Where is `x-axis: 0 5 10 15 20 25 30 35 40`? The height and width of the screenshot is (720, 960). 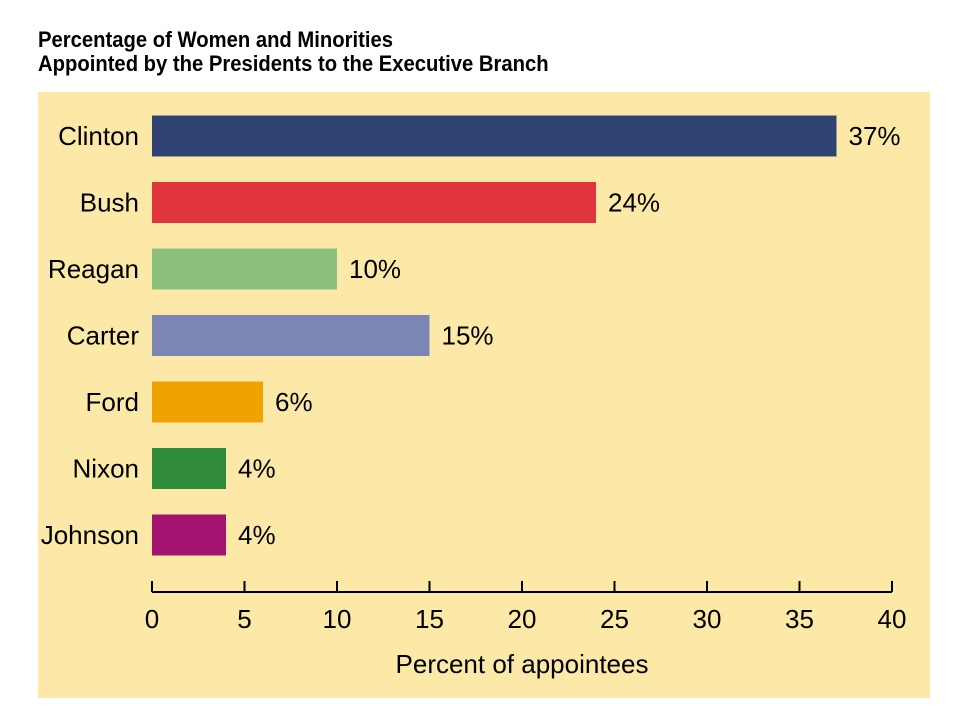 x-axis: 0 5 10 15 20 25 30 35 40 is located at coordinates (526, 607).